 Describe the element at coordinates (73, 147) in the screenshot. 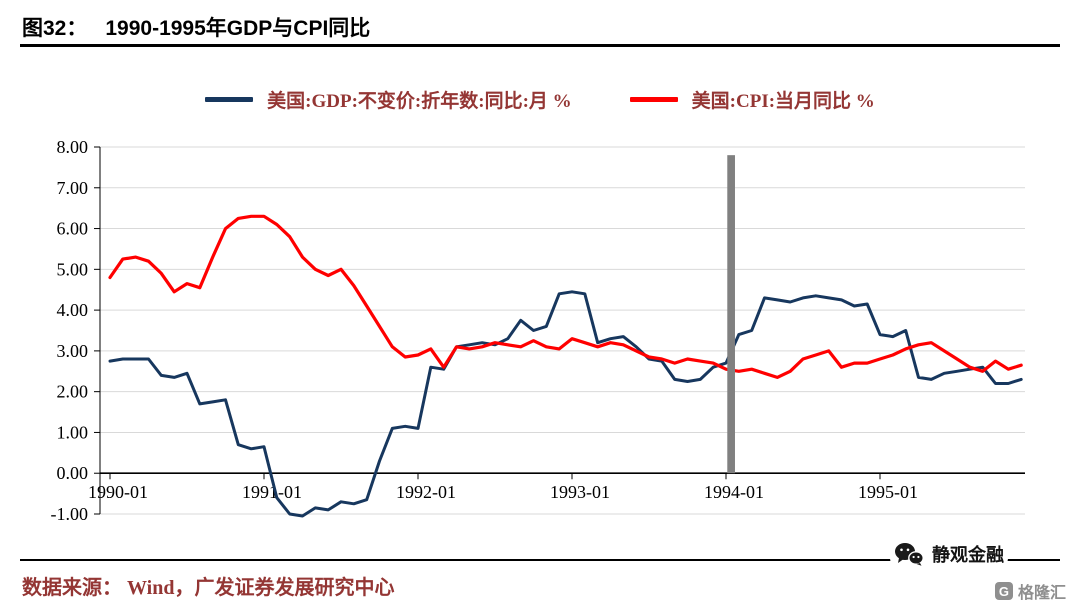

I see `svg-text: 8.00` at that location.